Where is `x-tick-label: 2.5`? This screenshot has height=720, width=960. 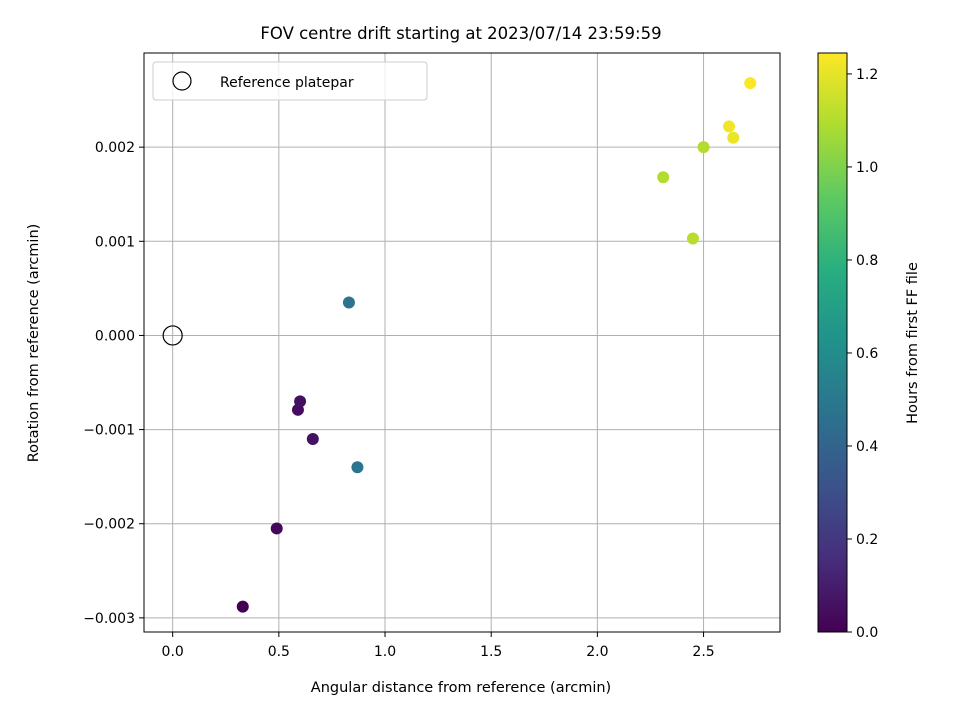
x-tick-label: 2.5 is located at coordinates (703, 652).